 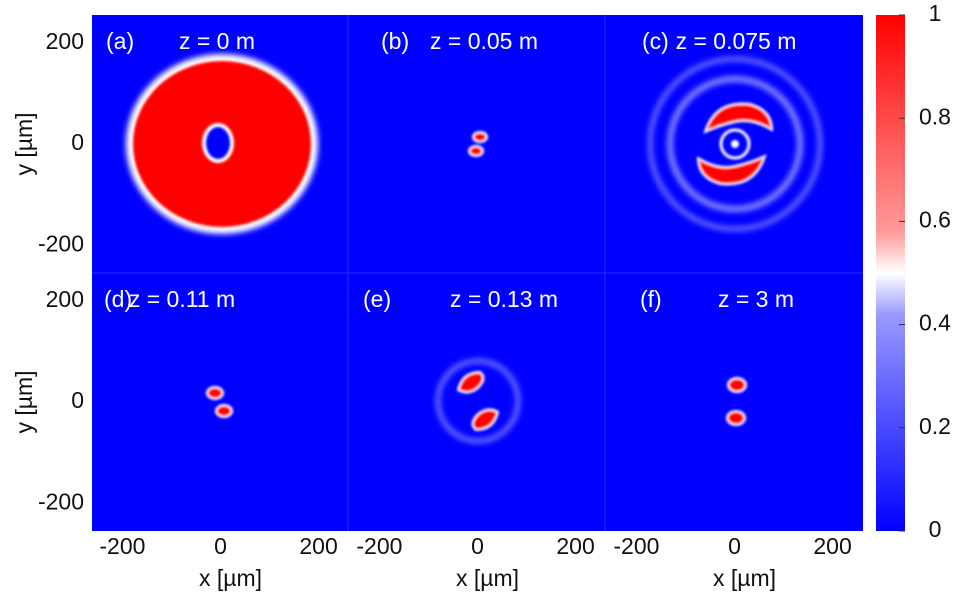 What do you see at coordinates (182, 299) in the screenshot?
I see `panel-title: z = 0.11 m` at bounding box center [182, 299].